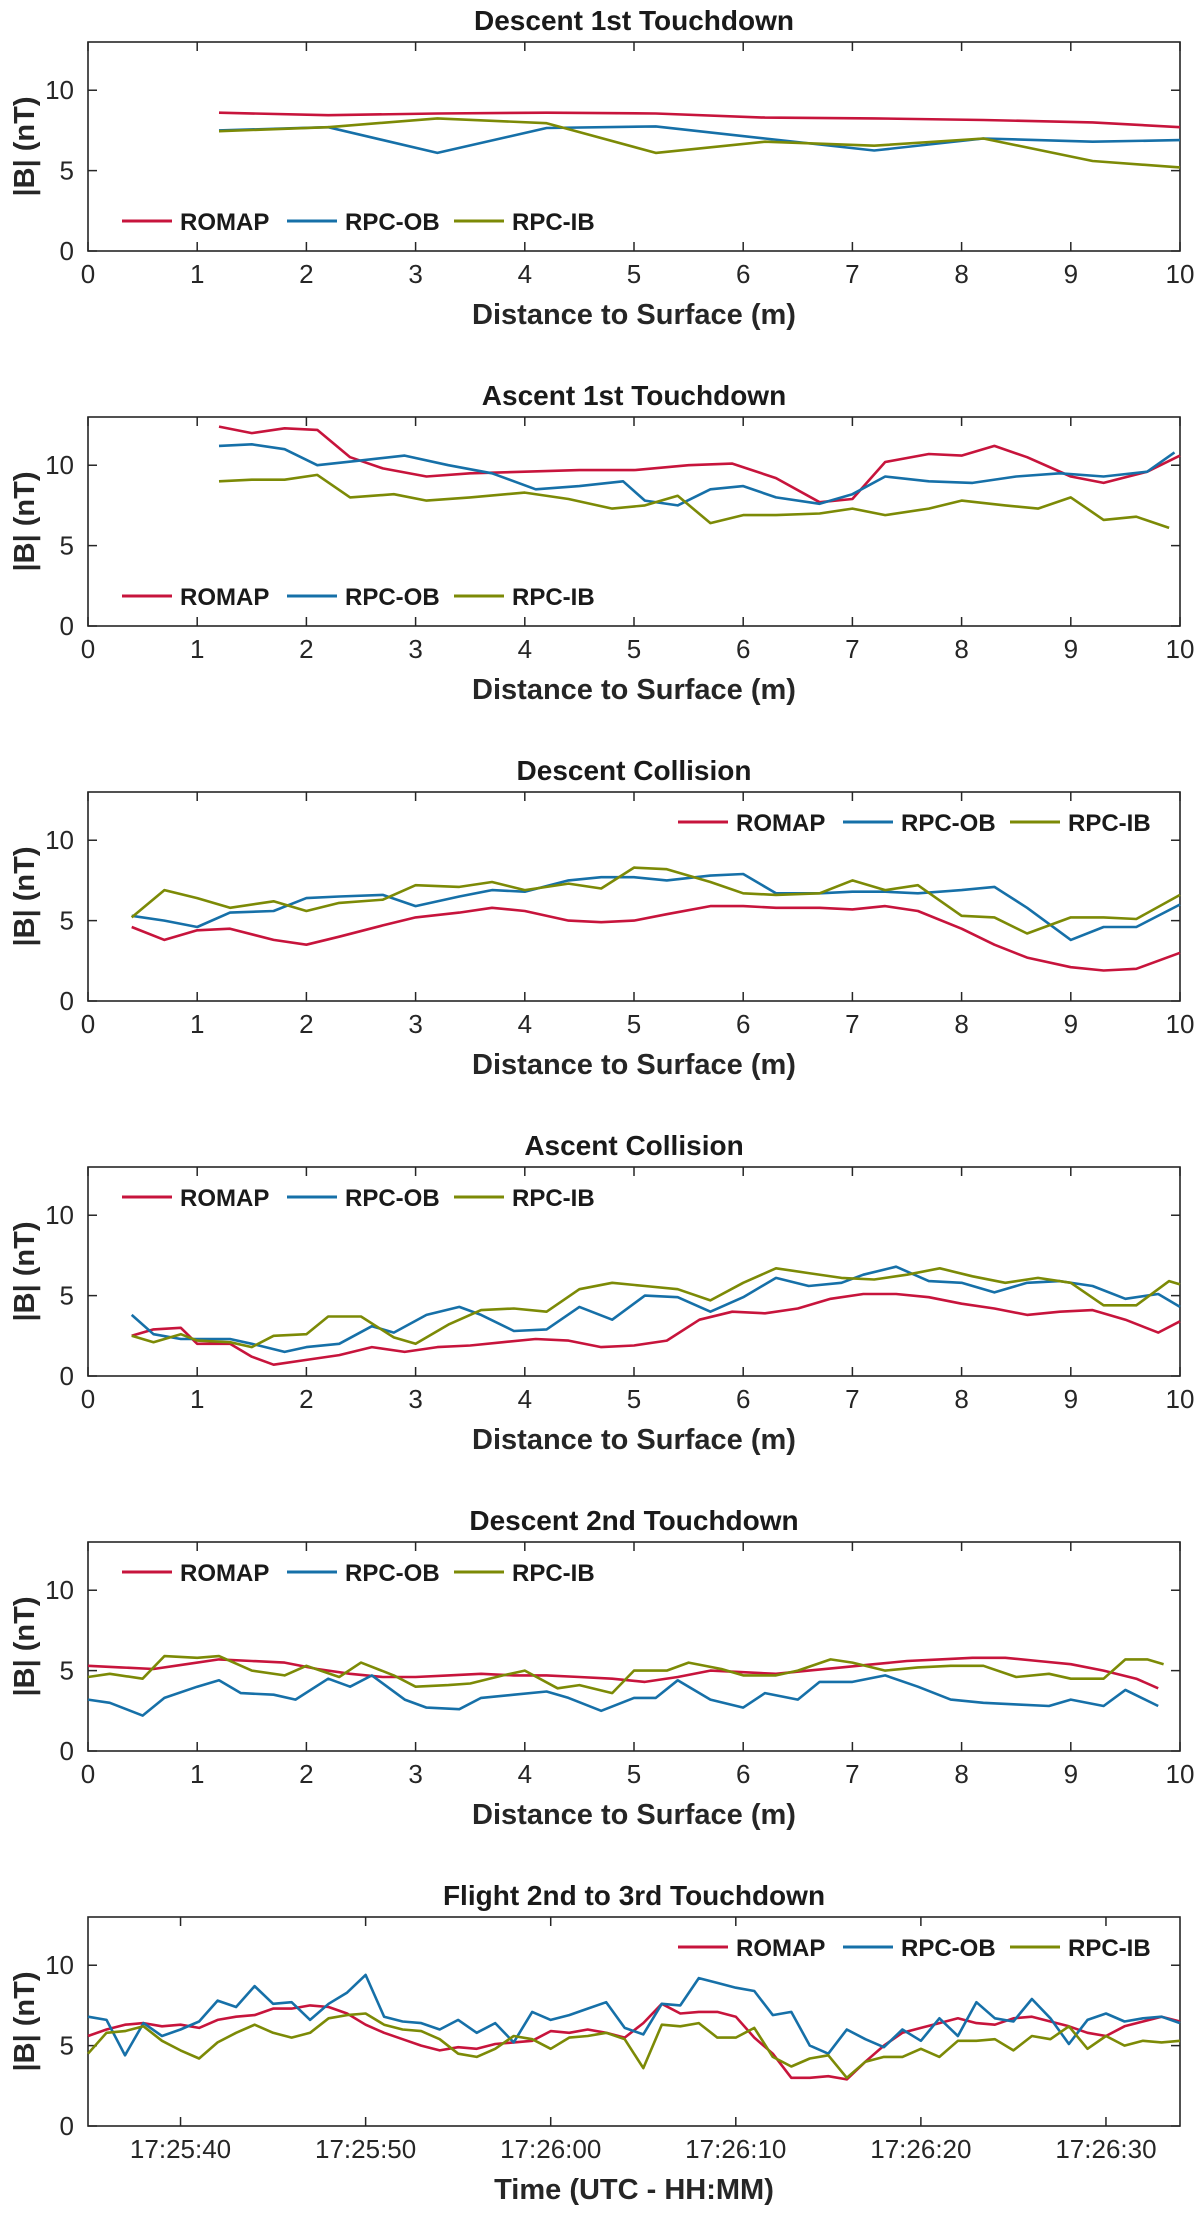 The height and width of the screenshot is (2221, 1200). What do you see at coordinates (634, 1895) in the screenshot?
I see `chart-title: Flight 2nd to 3rd Touchdown` at bounding box center [634, 1895].